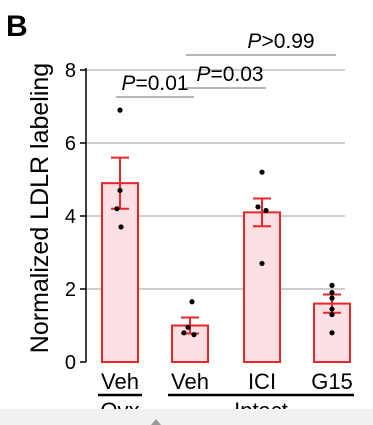 This screenshot has width=373, height=425. What do you see at coordinates (280, 41) in the screenshot?
I see `comparison-label: P>0.99` at bounding box center [280, 41].